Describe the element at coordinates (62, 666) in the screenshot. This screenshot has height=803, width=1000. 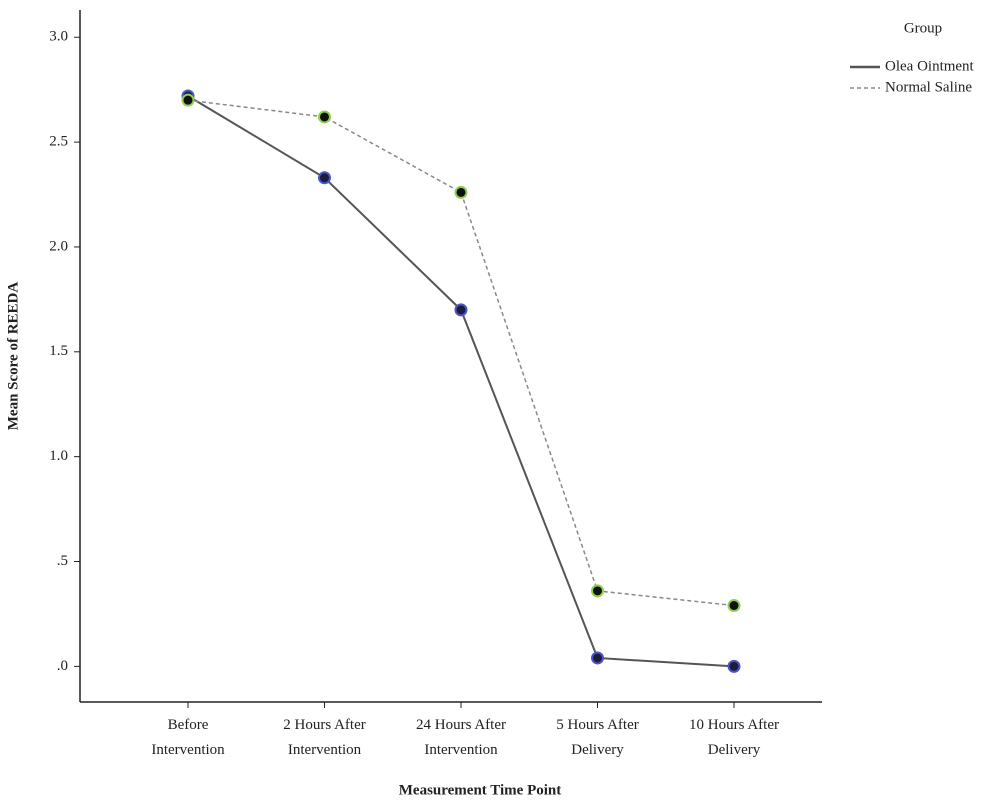
I see `y-tick-label: .0` at that location.